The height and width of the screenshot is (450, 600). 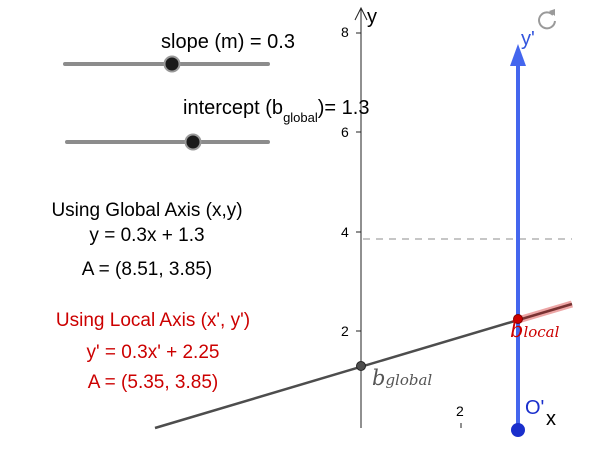 I want to click on b-global-label-main: b, so click(x=379, y=378).